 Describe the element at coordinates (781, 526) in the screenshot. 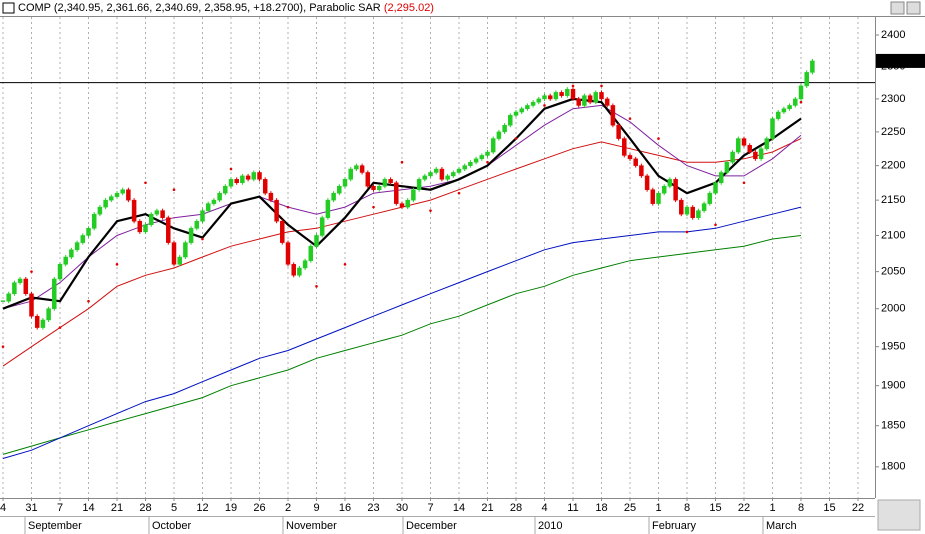

I see `month-label: March` at that location.